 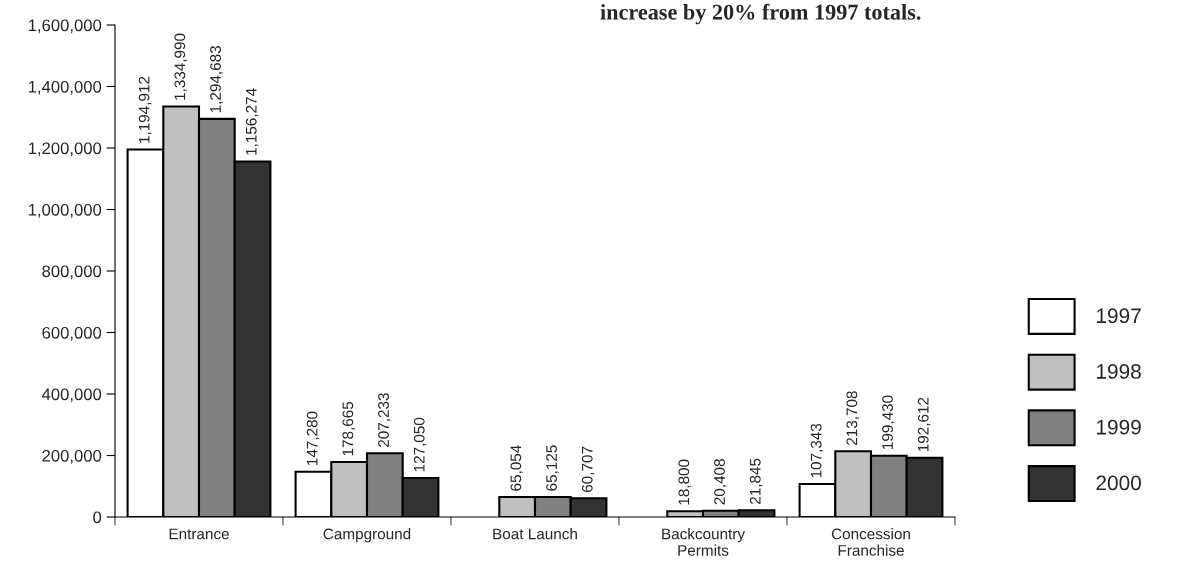 What do you see at coordinates (65, 26) in the screenshot?
I see `y-tick-label: 1,600,000` at bounding box center [65, 26].